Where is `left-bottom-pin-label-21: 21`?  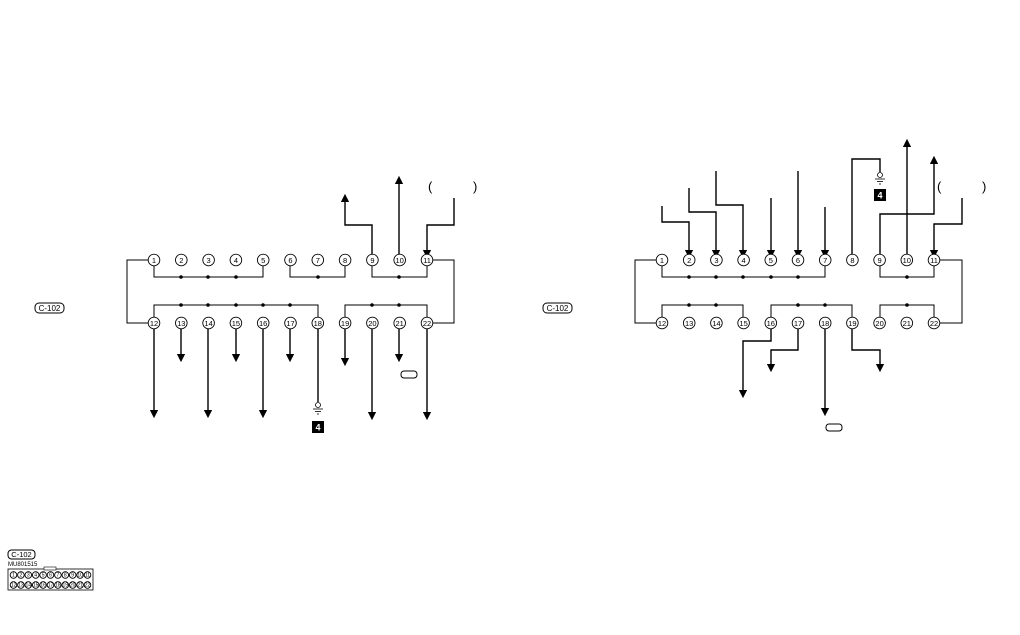 left-bottom-pin-label-21: 21 is located at coordinates (400, 323).